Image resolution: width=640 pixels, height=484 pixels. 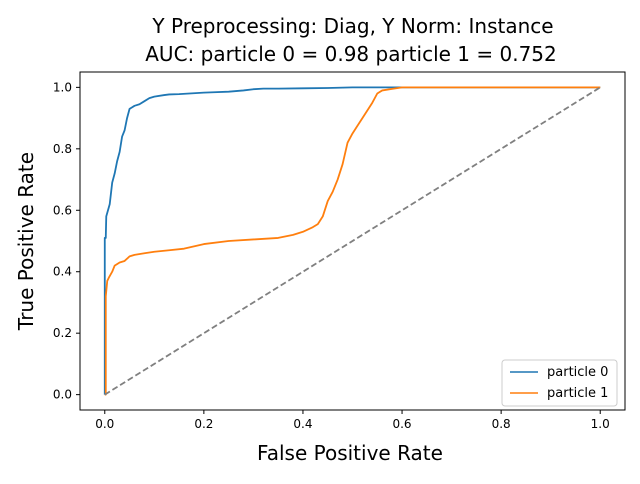 I want to click on y-tick-label: 1.0, so click(x=62, y=87).